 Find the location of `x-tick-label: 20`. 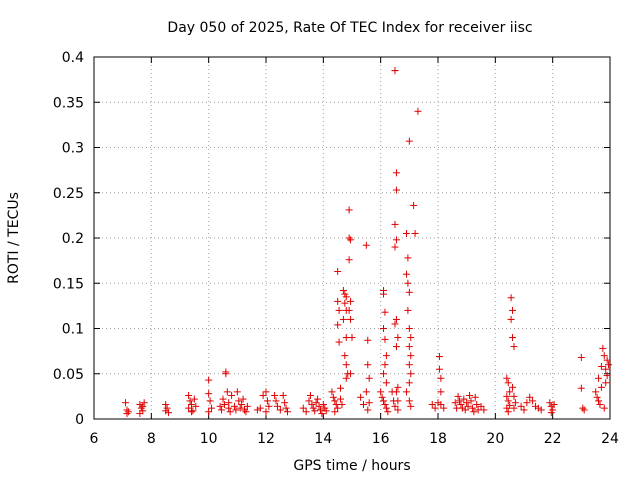

x-tick-label: 20 is located at coordinates (495, 439).